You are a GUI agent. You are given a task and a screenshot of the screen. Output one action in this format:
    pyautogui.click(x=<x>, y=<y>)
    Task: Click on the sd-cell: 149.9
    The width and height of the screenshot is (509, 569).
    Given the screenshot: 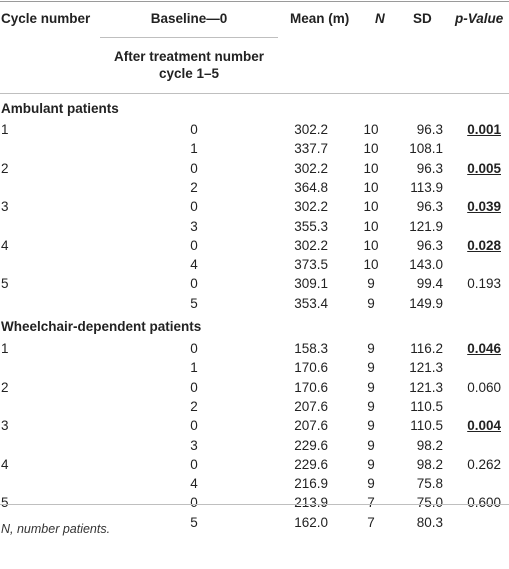 What is the action you would take?
    pyautogui.click(x=426, y=303)
    